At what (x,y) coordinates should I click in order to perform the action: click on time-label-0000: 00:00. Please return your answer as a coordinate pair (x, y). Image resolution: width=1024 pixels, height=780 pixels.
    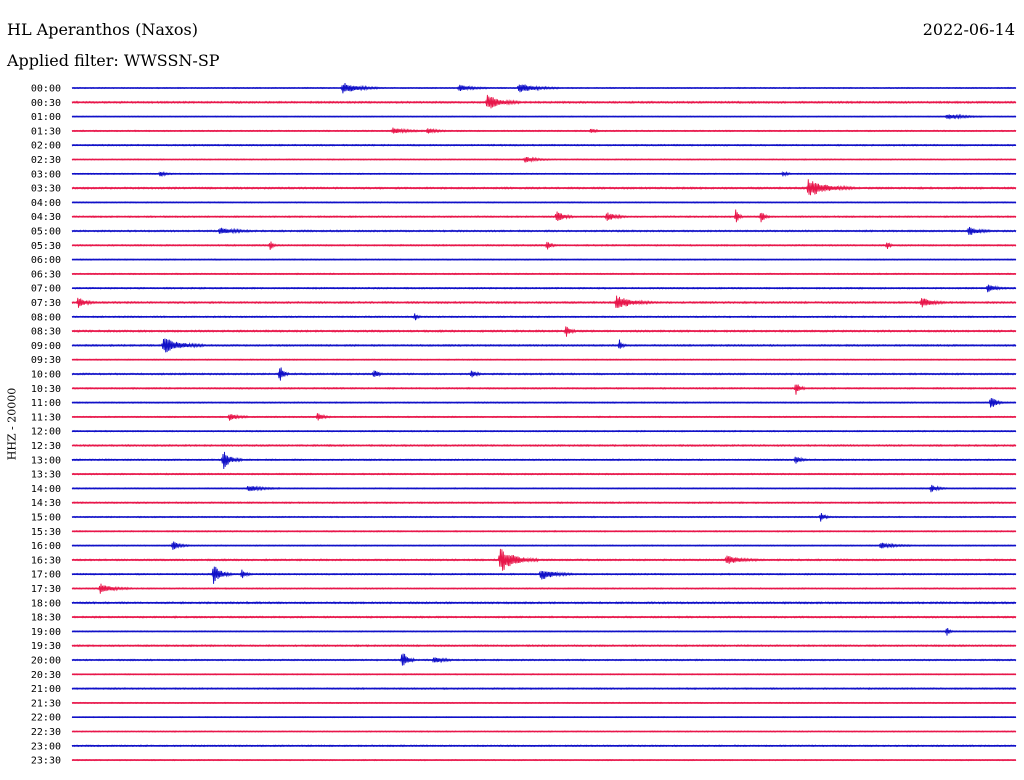
    Looking at the image, I should click on (46, 89).